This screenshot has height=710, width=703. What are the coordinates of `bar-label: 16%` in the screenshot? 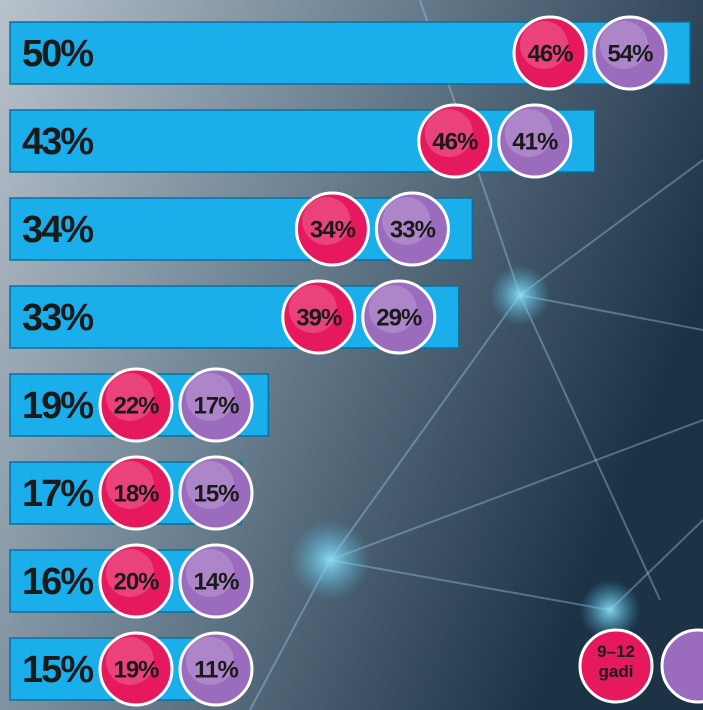 It's located at (57, 582).